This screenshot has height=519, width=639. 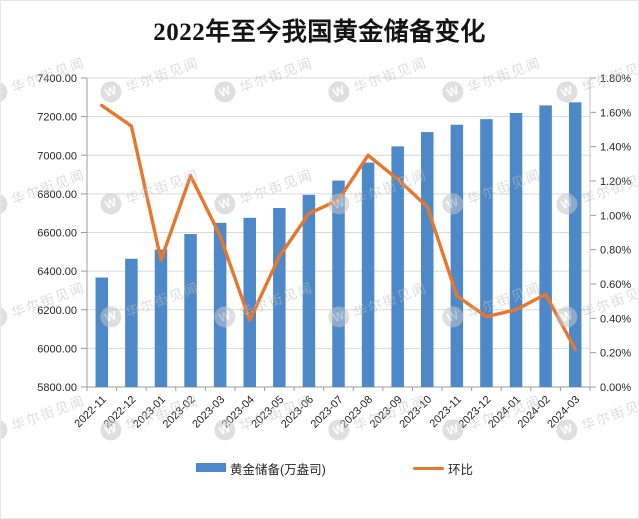 What do you see at coordinates (57, 156) in the screenshot?
I see `left-axis-tick-label: 7000.00` at bounding box center [57, 156].